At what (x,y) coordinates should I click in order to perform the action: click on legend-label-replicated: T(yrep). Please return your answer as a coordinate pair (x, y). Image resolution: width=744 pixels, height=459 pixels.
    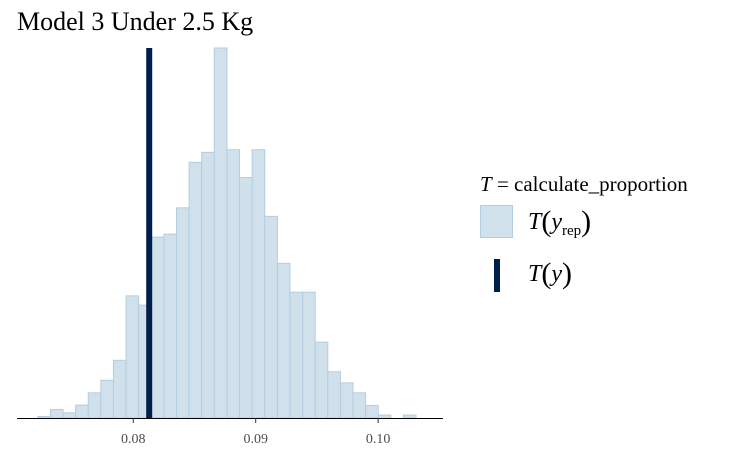
    Looking at the image, I should click on (560, 222).